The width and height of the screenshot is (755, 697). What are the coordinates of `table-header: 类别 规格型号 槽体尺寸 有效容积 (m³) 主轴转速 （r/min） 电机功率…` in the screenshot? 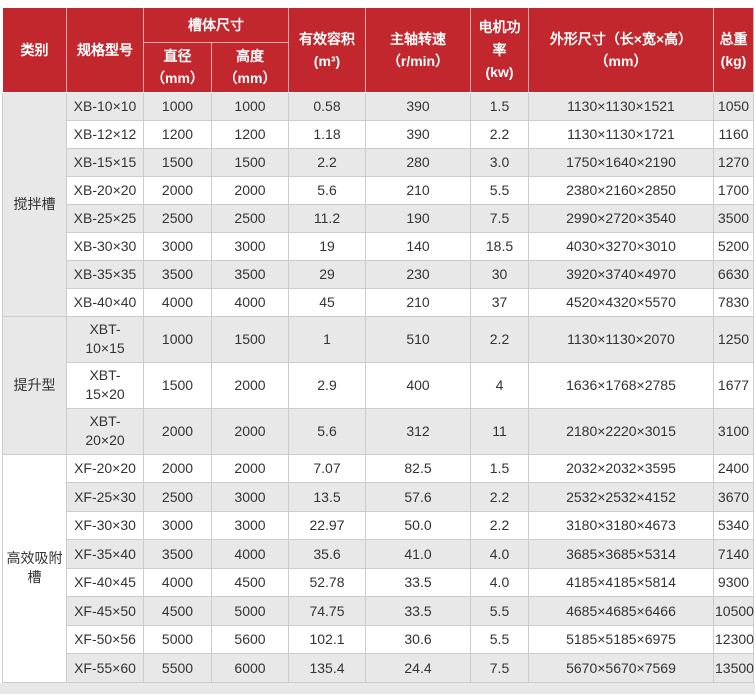 It's located at (378, 50).